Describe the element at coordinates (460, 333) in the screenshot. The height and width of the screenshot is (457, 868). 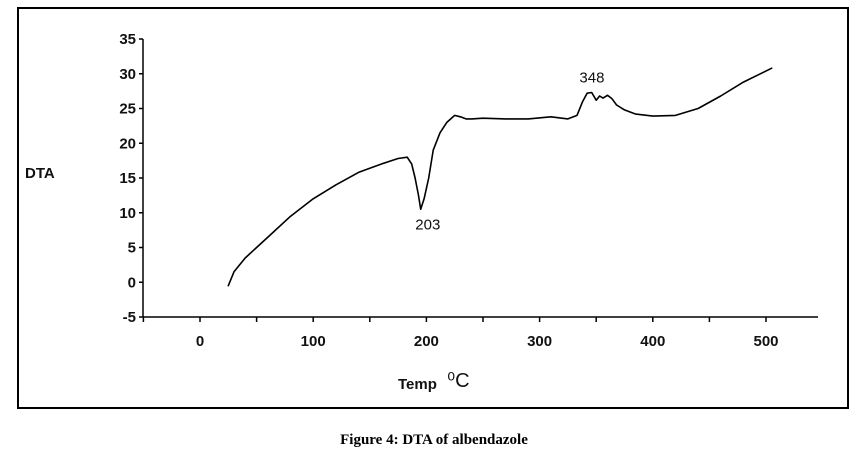
I see `x-axis-ticks: 0 100 200 300 400 500` at that location.